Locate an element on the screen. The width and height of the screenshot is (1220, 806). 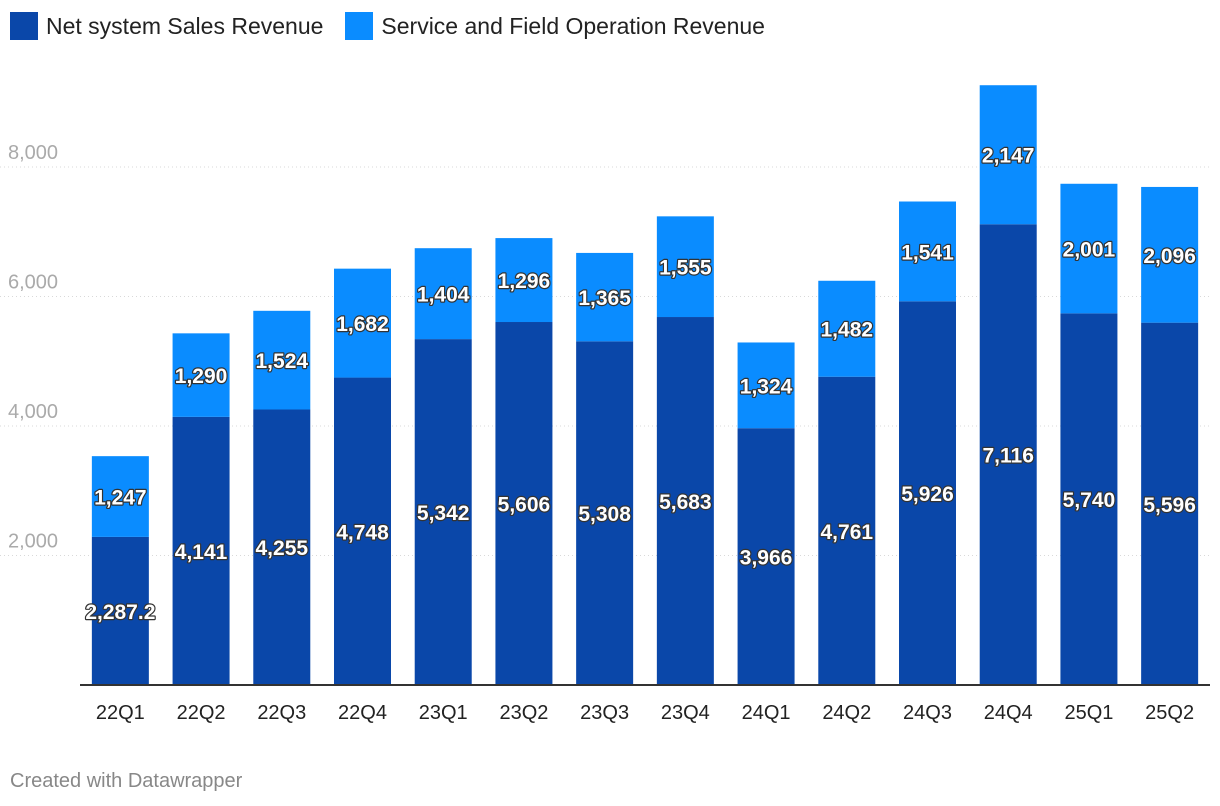
data-label-service-field: 1,555 is located at coordinates (685, 268).